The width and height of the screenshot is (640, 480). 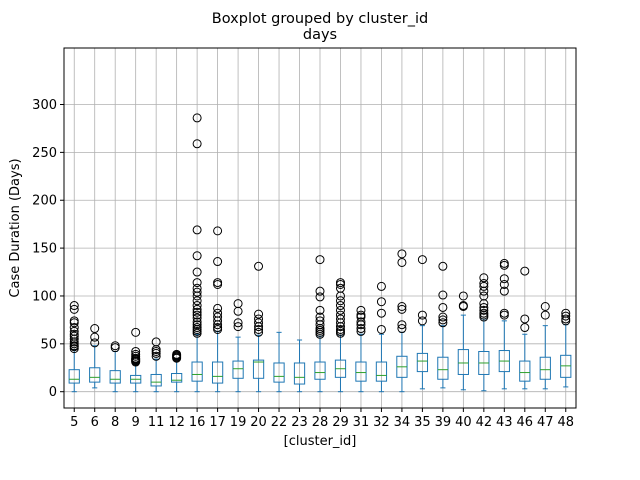 I want to click on y-axis-label: Case Duration (Days), so click(x=15, y=227).